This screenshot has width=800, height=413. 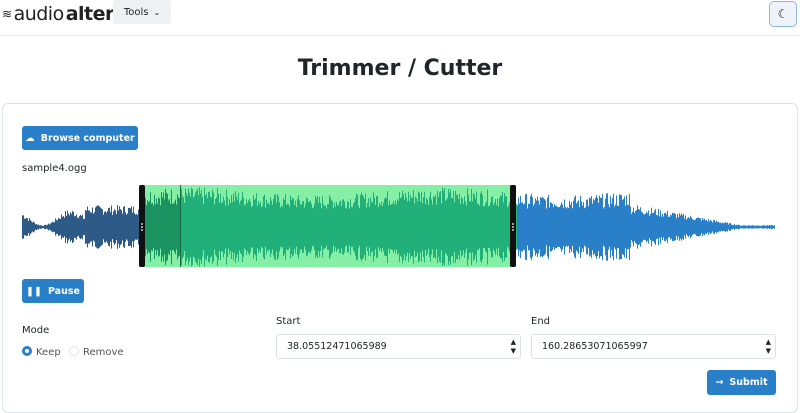 What do you see at coordinates (58, 14) in the screenshot?
I see `logo: ≋ audio alter` at bounding box center [58, 14].